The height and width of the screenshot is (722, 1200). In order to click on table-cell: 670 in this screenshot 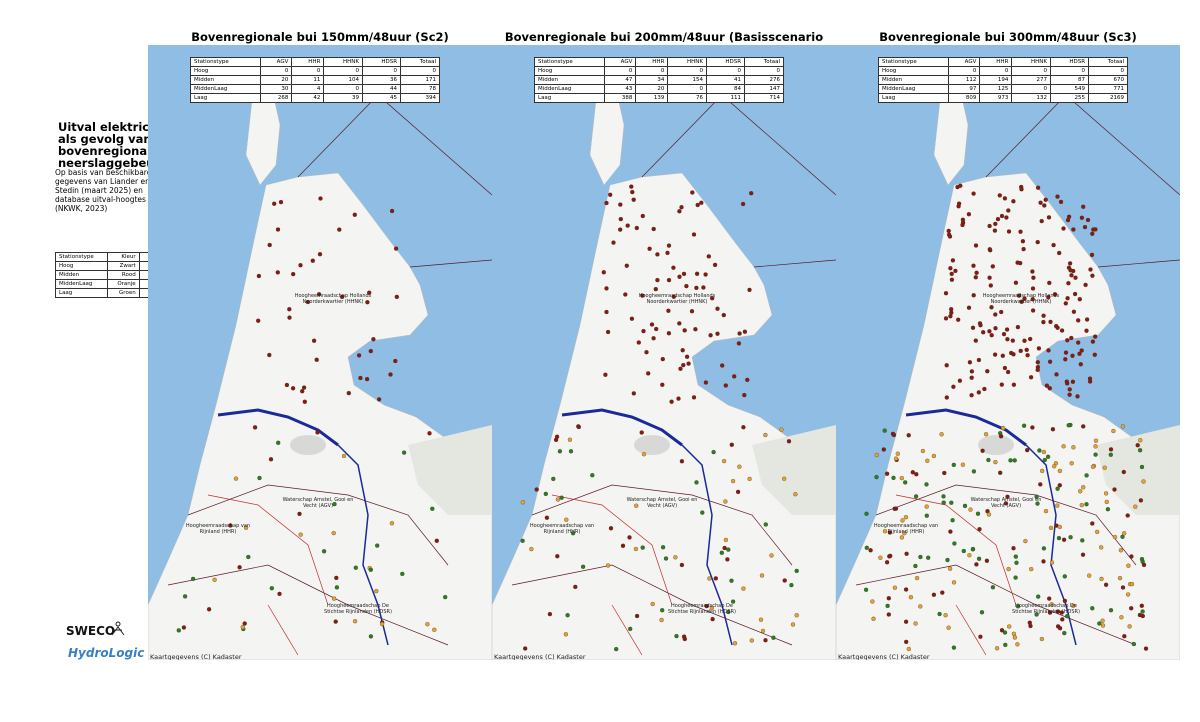, I will do `click(1108, 80)`.